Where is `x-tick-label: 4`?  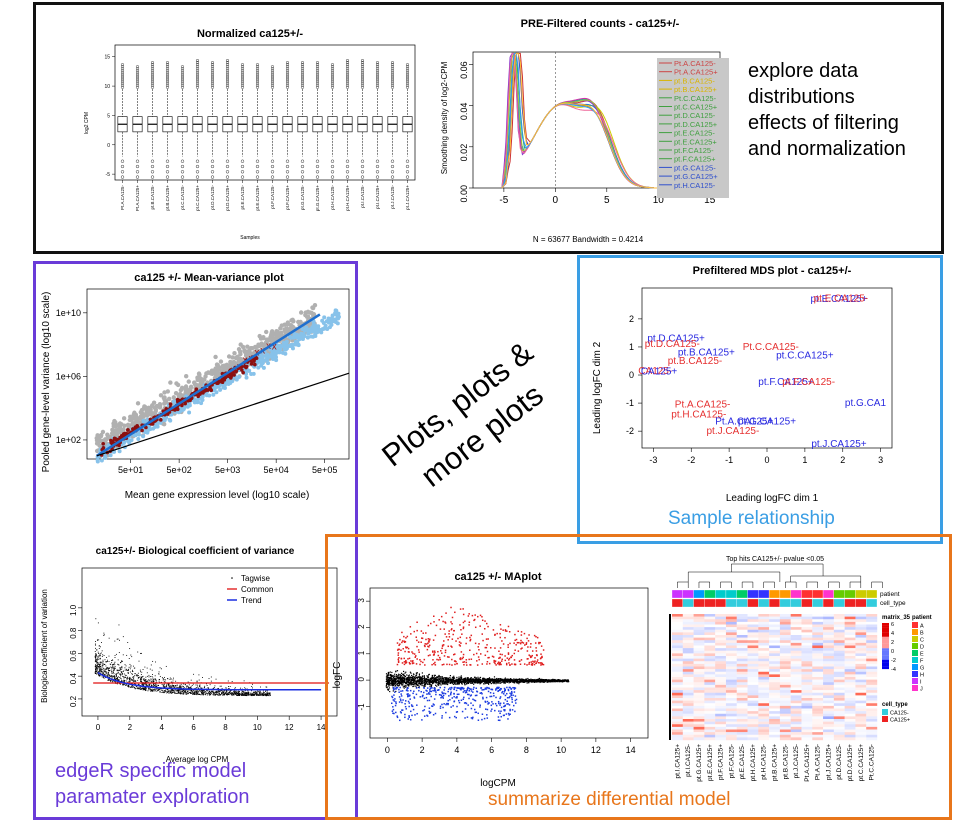
x-tick-label: 4 is located at coordinates (161, 727).